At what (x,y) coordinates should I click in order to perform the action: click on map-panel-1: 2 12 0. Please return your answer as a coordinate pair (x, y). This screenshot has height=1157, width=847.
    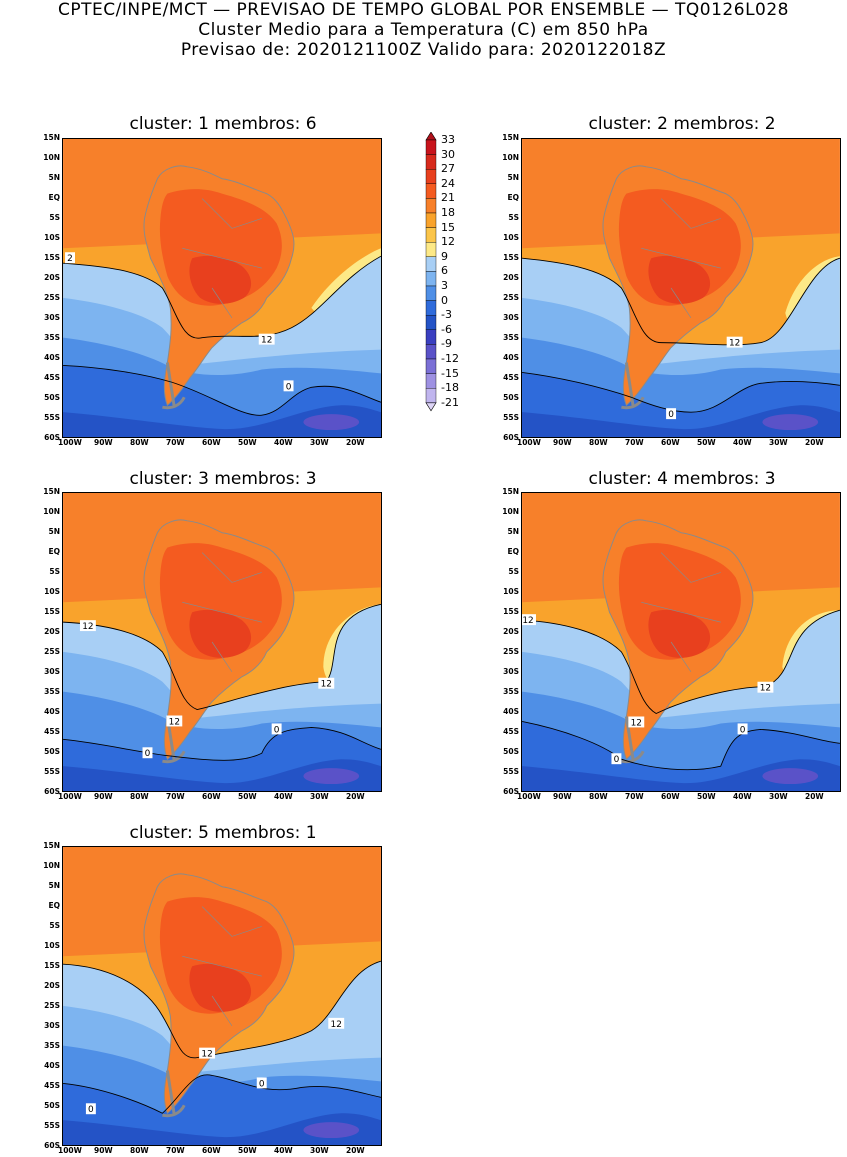
    Looking at the image, I should click on (222, 288).